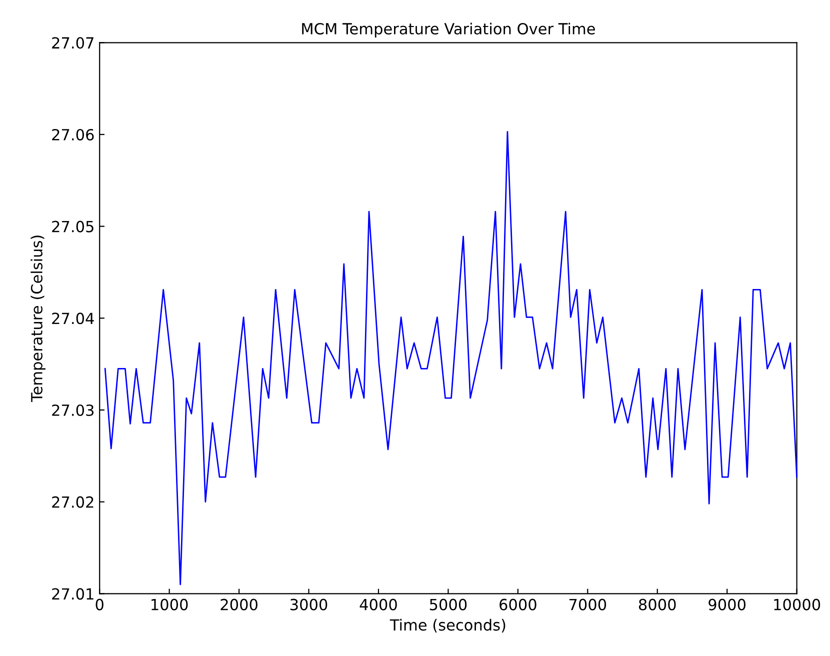 Image resolution: width=830 pixels, height=656 pixels. Describe the element at coordinates (170, 604) in the screenshot. I see `x-tick-label: 1000` at that location.